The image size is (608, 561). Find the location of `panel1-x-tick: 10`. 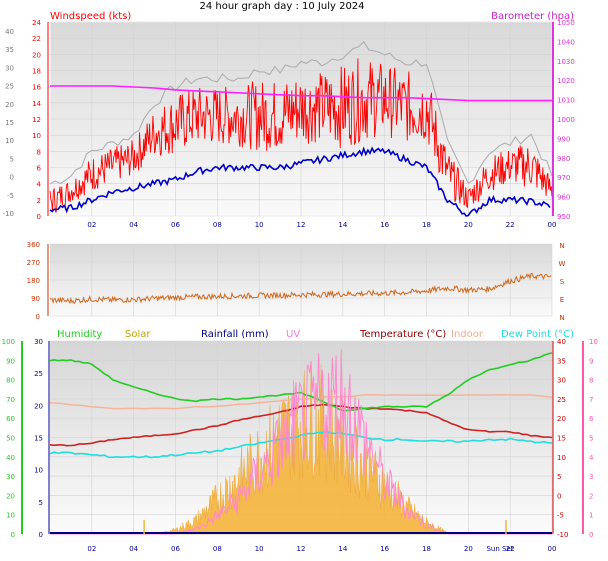

panel1-x-tick: 10 is located at coordinates (259, 225).